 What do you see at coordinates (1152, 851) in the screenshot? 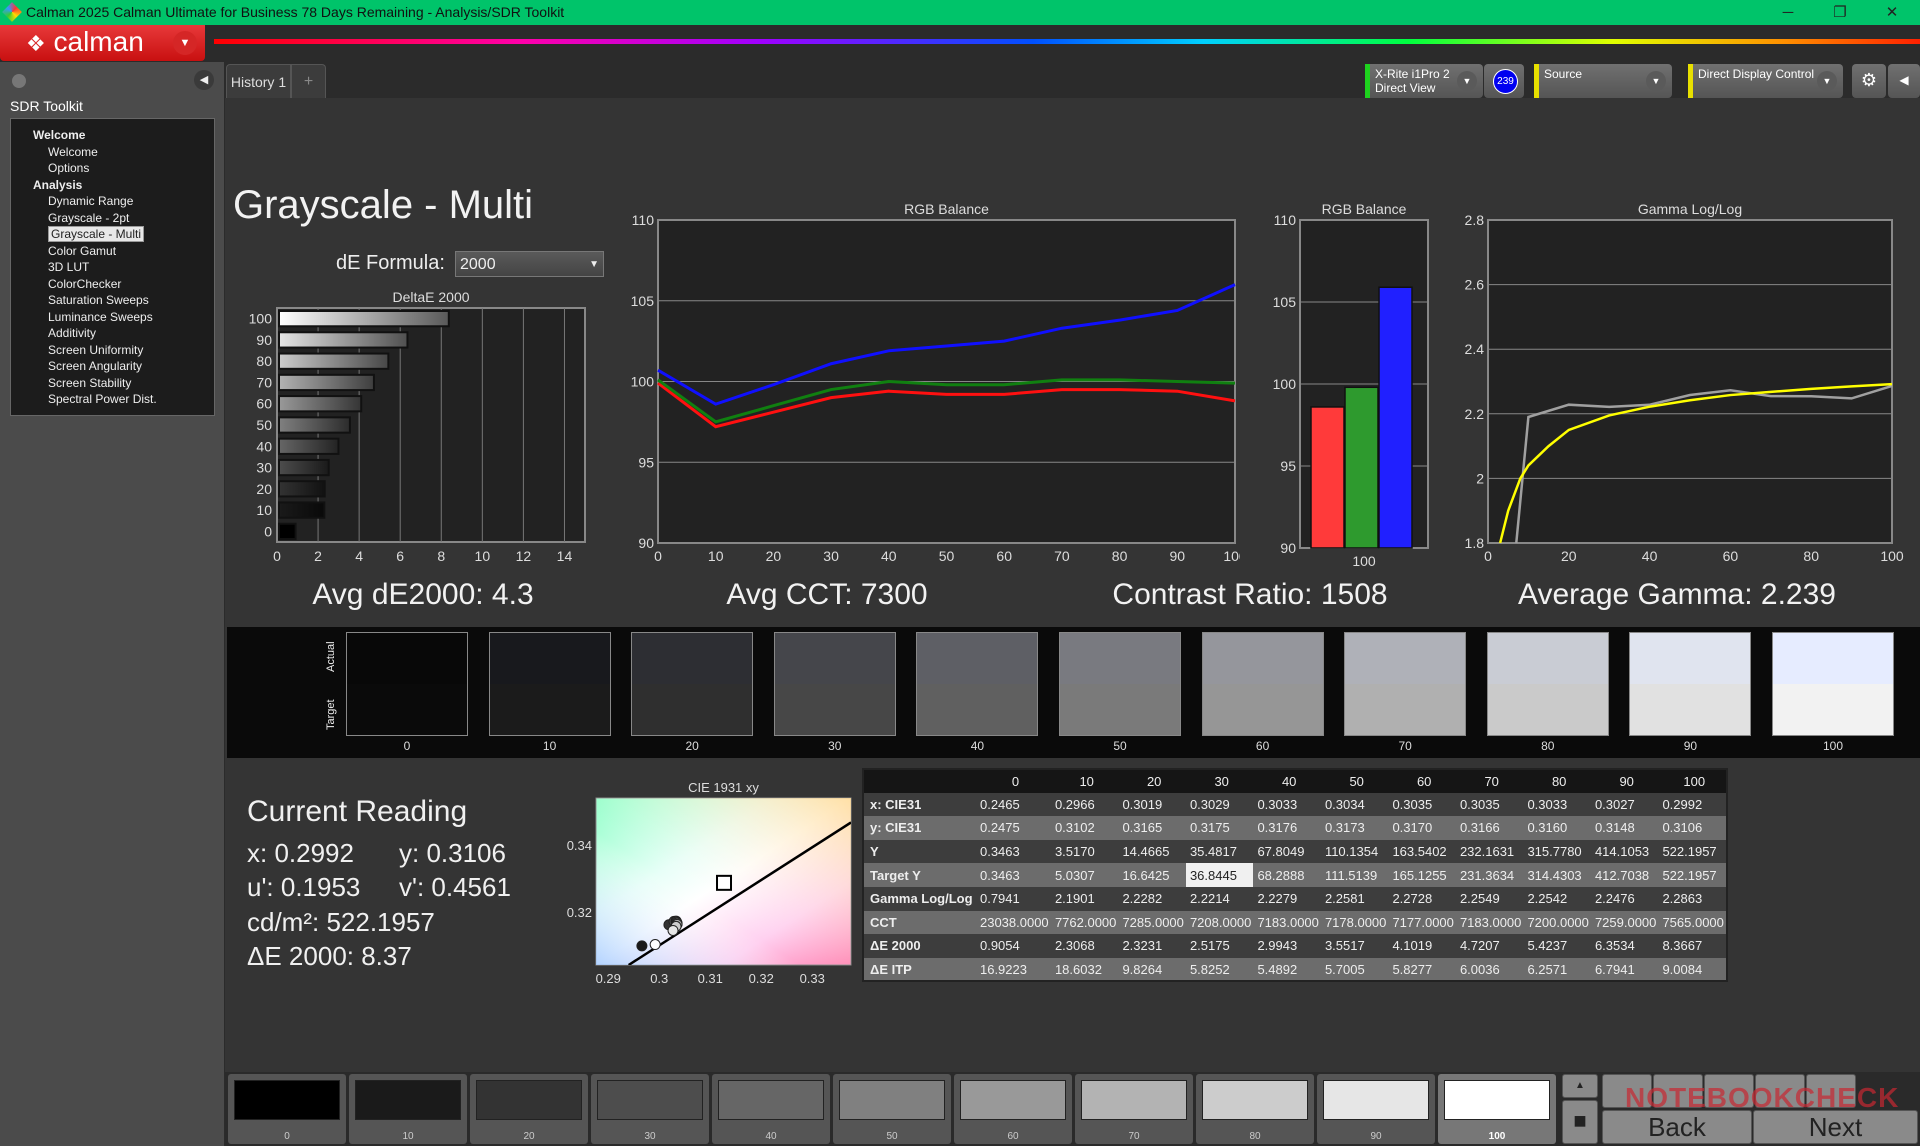
I see `table-cell: 14.4665` at bounding box center [1152, 851].